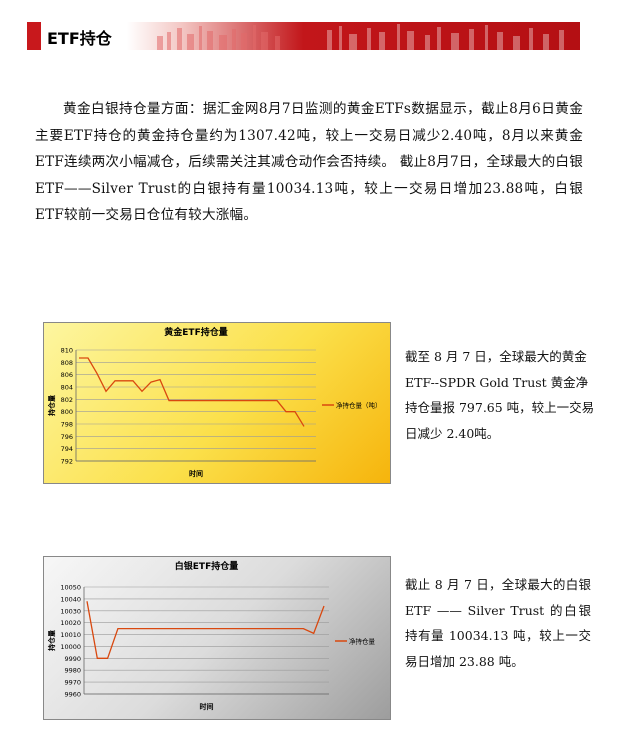  Describe the element at coordinates (70, 588) in the screenshot. I see `y-tick-label: 10050` at that location.